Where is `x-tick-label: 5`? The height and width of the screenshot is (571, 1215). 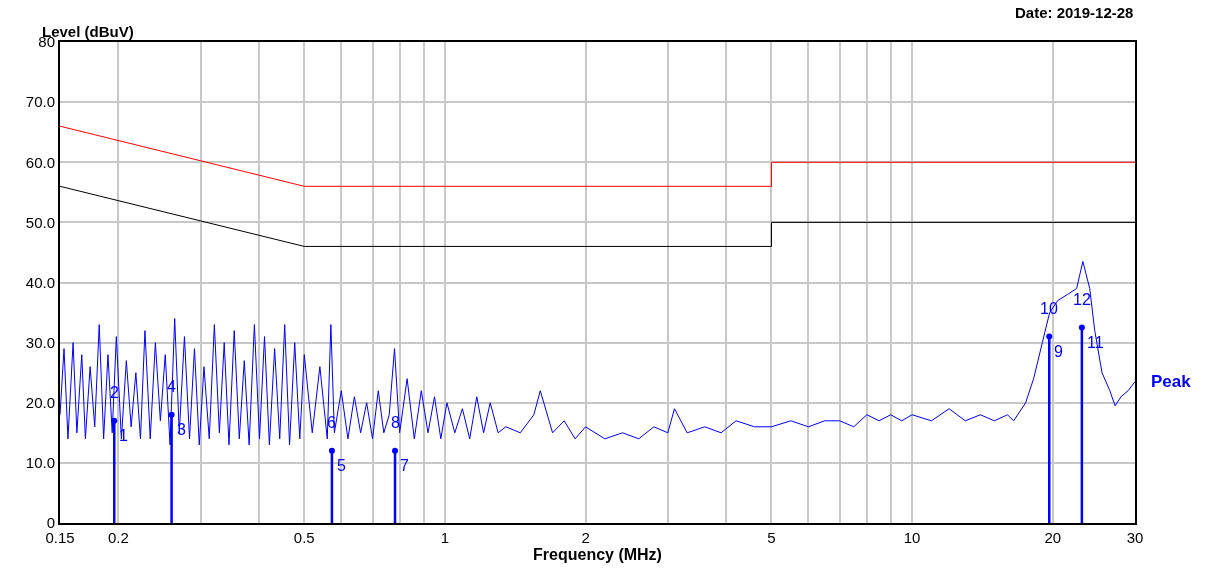 x-tick-label: 5 is located at coordinates (771, 537).